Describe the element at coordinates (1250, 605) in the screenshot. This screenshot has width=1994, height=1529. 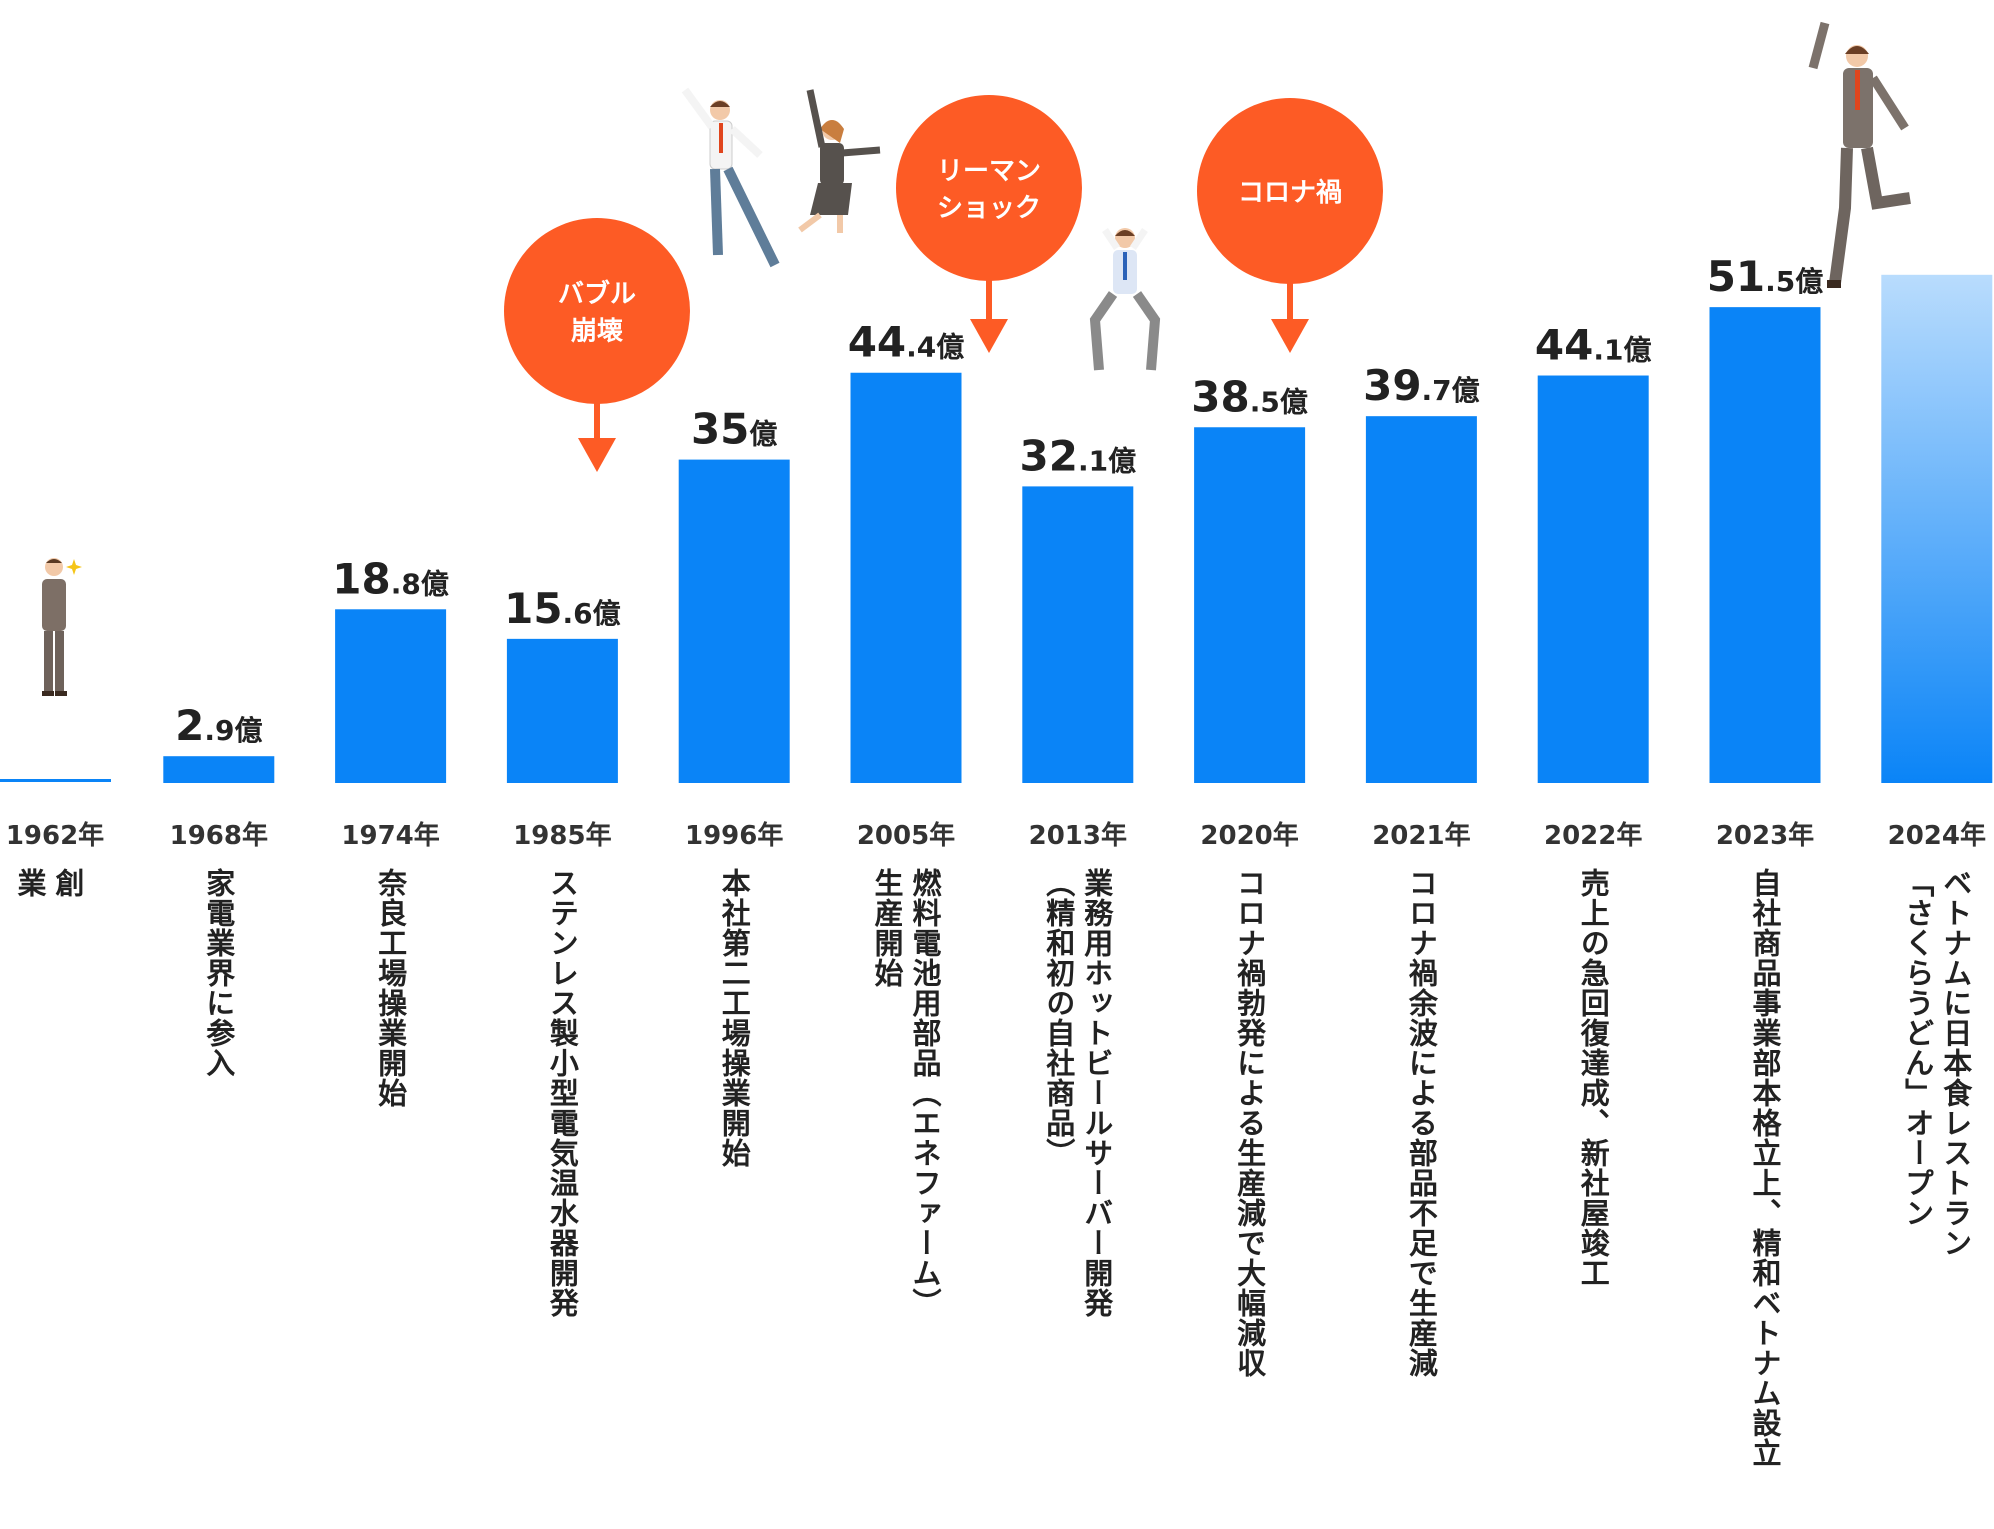
I see `bar-2020年` at that location.